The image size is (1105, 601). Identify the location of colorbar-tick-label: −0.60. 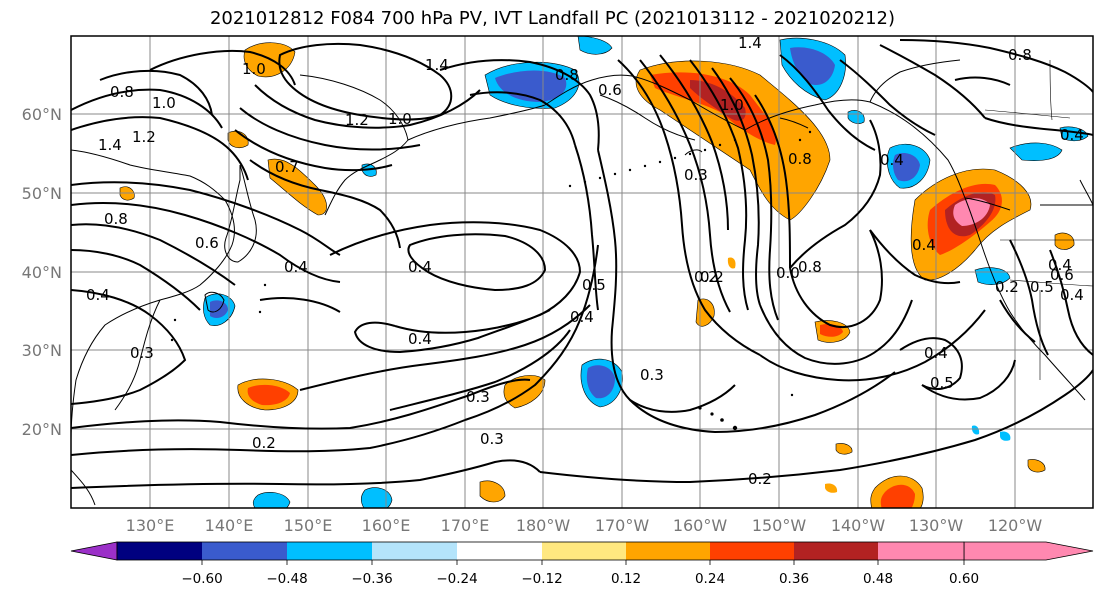
(201, 579).